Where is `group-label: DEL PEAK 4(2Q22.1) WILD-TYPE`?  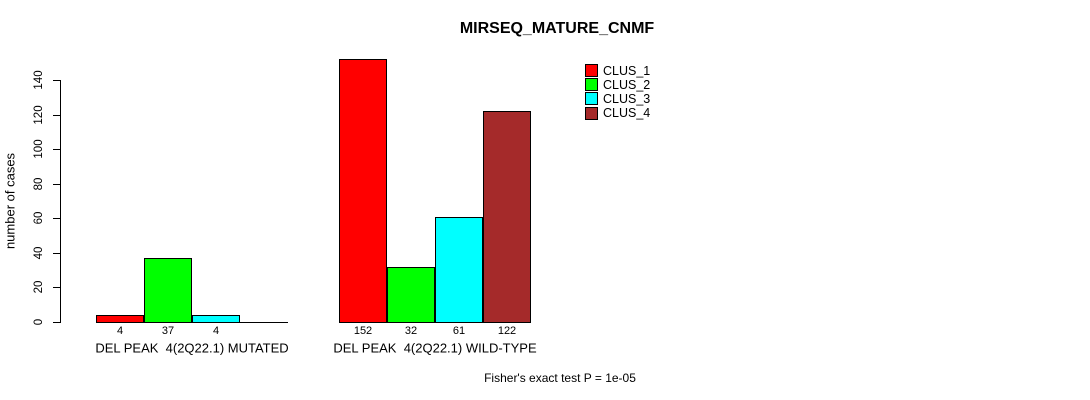 group-label: DEL PEAK 4(2Q22.1) WILD-TYPE is located at coordinates (435, 348).